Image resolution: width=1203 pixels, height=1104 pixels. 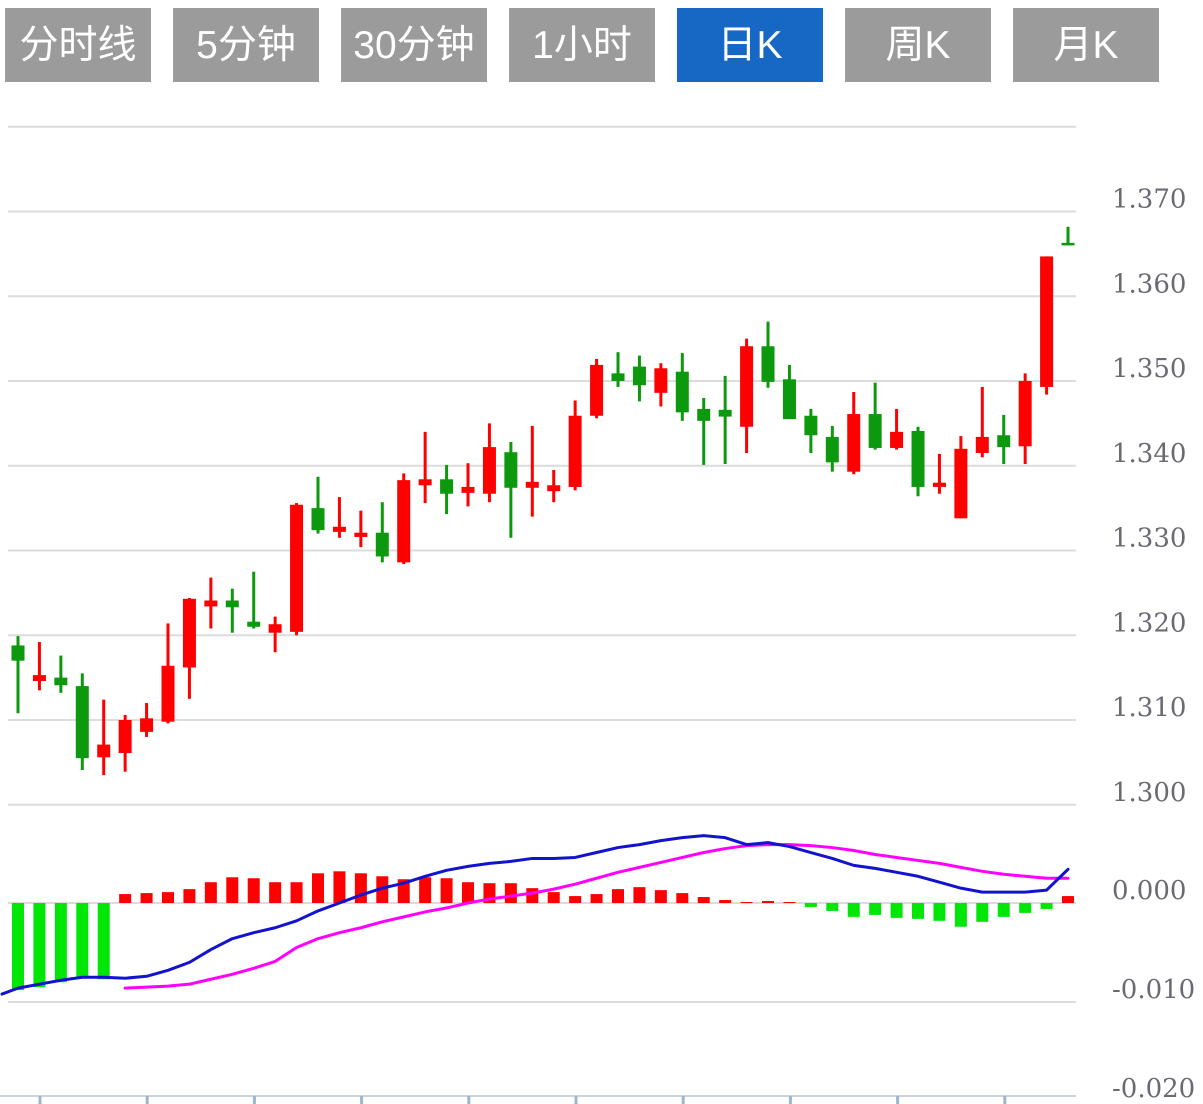 I want to click on macd-axis-label: 0.000, so click(x=1149, y=891).